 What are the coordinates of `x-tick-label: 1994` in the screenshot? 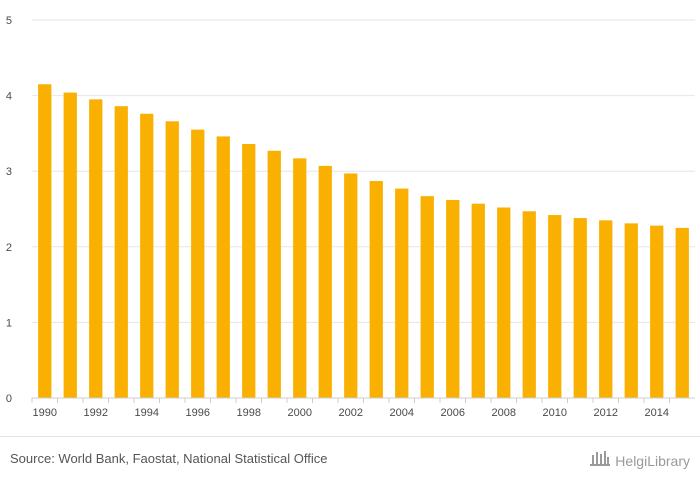 It's located at (147, 413).